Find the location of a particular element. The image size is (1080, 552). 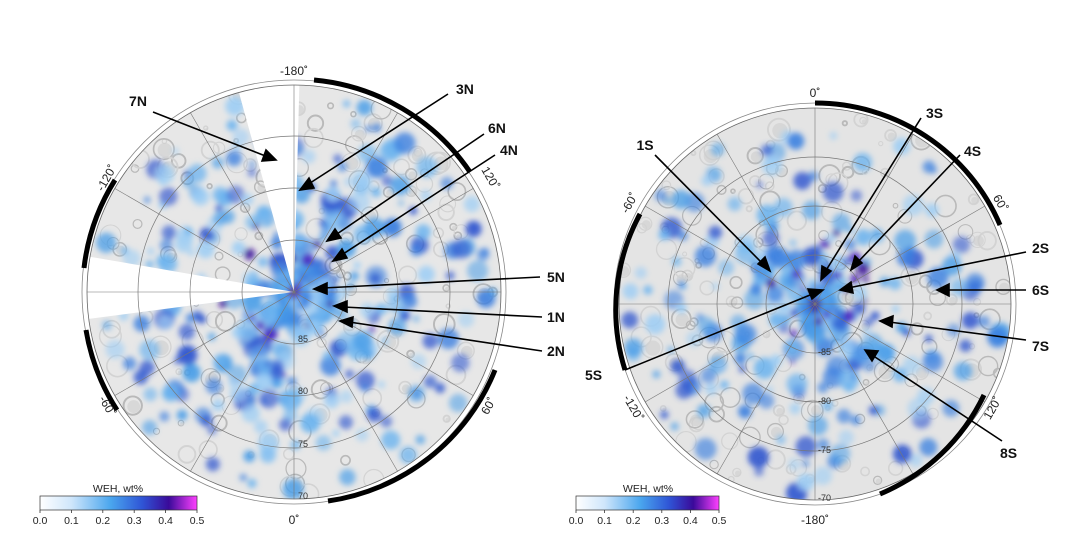

south-lat-75: -75 is located at coordinates (824, 450).